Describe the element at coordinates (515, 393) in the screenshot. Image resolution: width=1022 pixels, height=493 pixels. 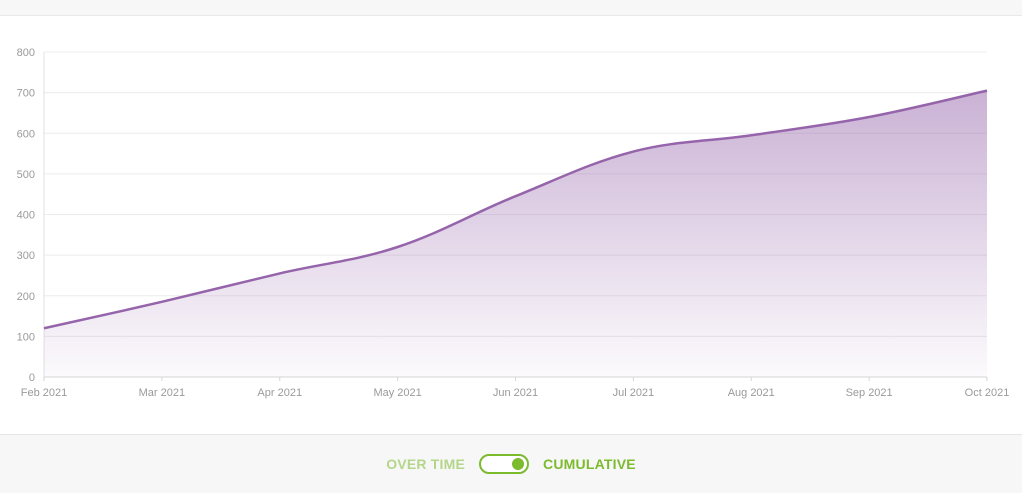
I see `x-tick-label: Jun 2021` at that location.